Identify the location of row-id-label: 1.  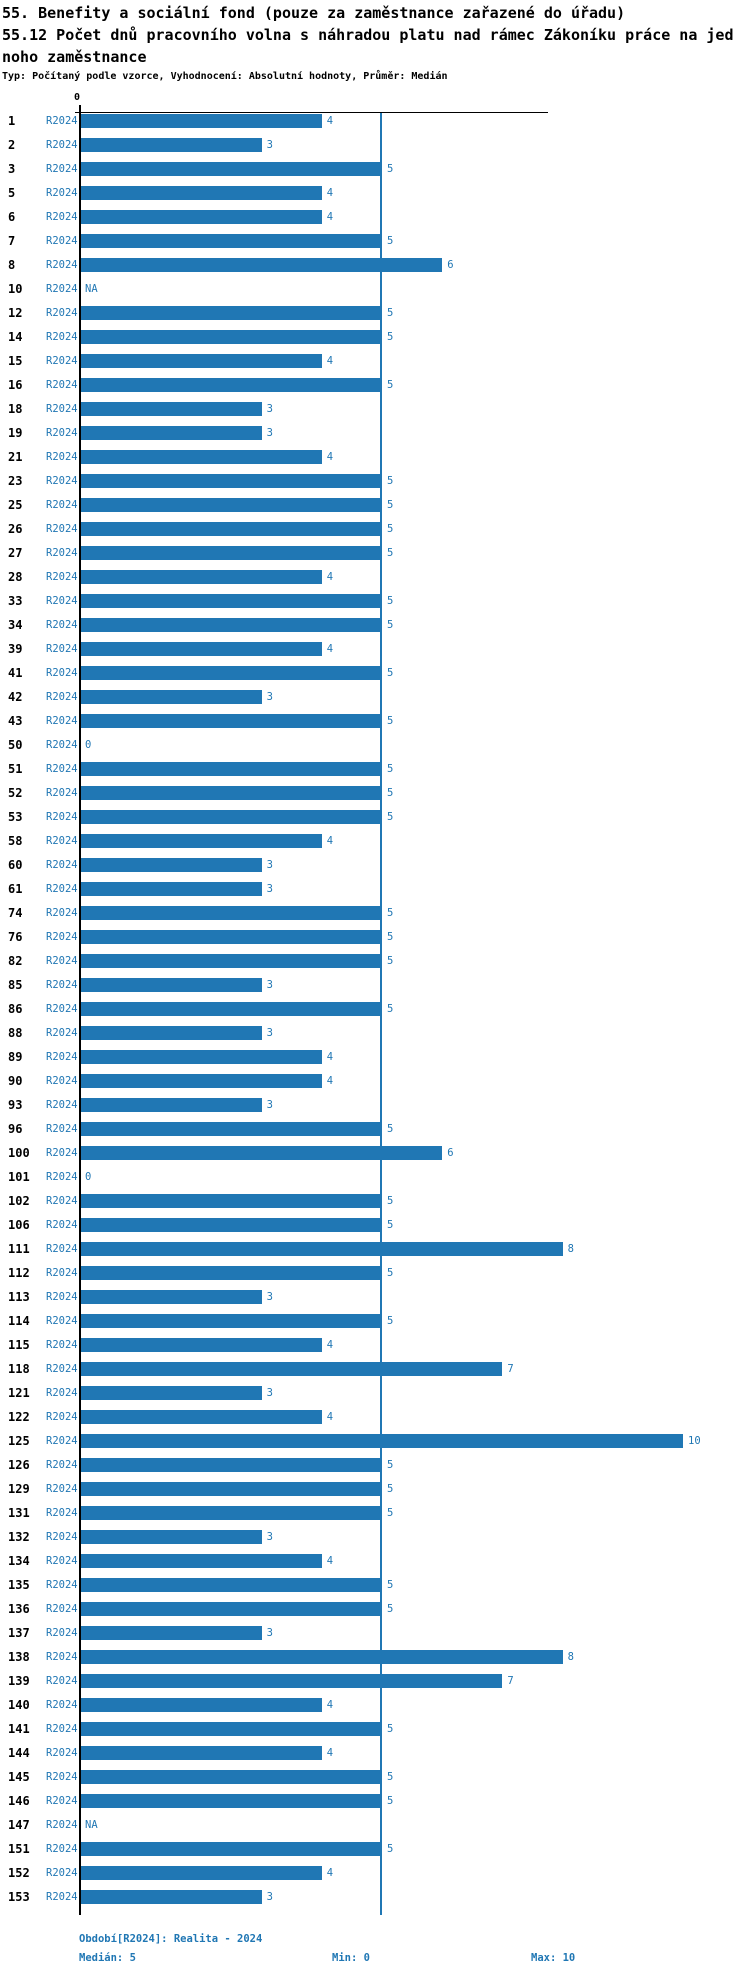
(12, 121).